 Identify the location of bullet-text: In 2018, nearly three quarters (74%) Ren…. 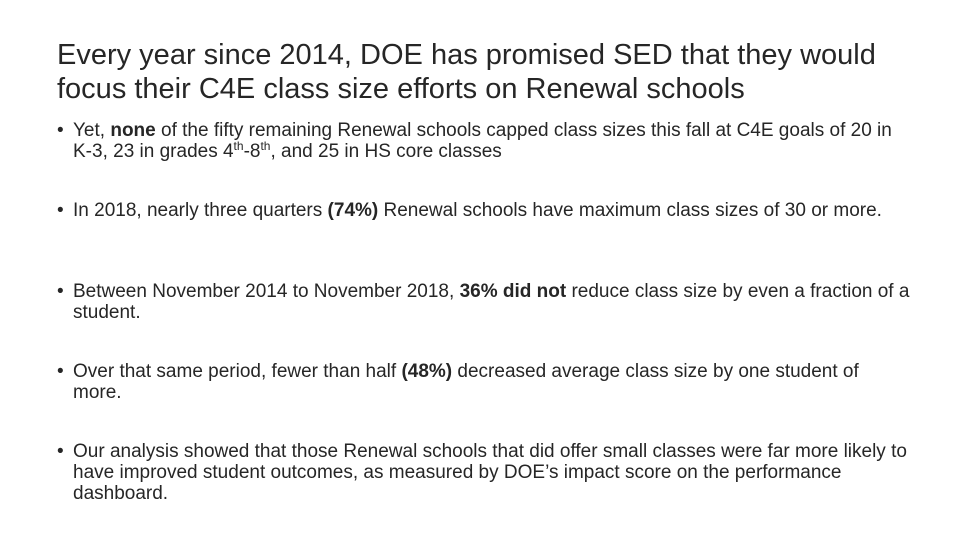
(492, 210).